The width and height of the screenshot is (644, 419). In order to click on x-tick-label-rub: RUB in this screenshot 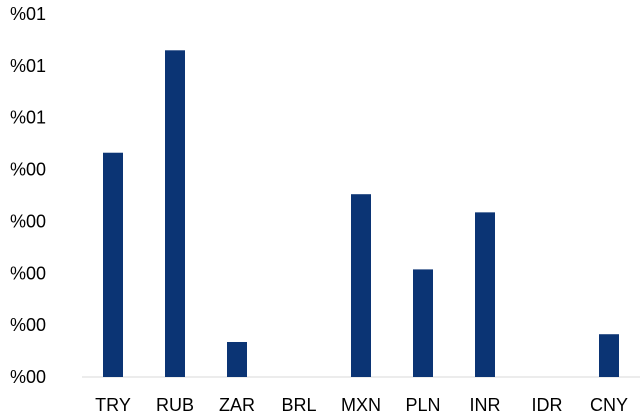, I will do `click(175, 405)`.